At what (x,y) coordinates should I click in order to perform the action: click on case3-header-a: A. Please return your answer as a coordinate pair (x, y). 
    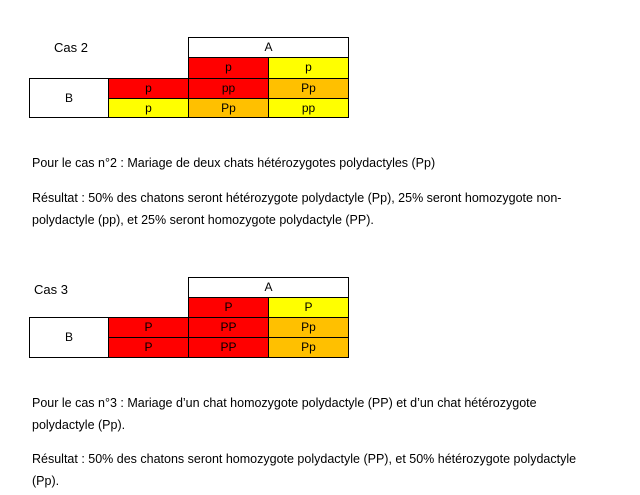
    Looking at the image, I should click on (268, 287).